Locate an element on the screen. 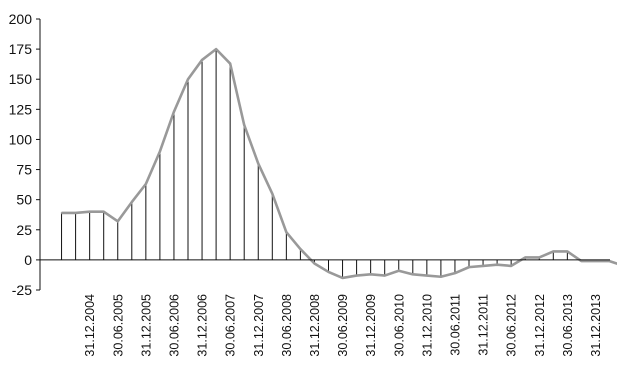 This screenshot has width=617, height=375. y-tick-label: 50 is located at coordinates (24, 200).